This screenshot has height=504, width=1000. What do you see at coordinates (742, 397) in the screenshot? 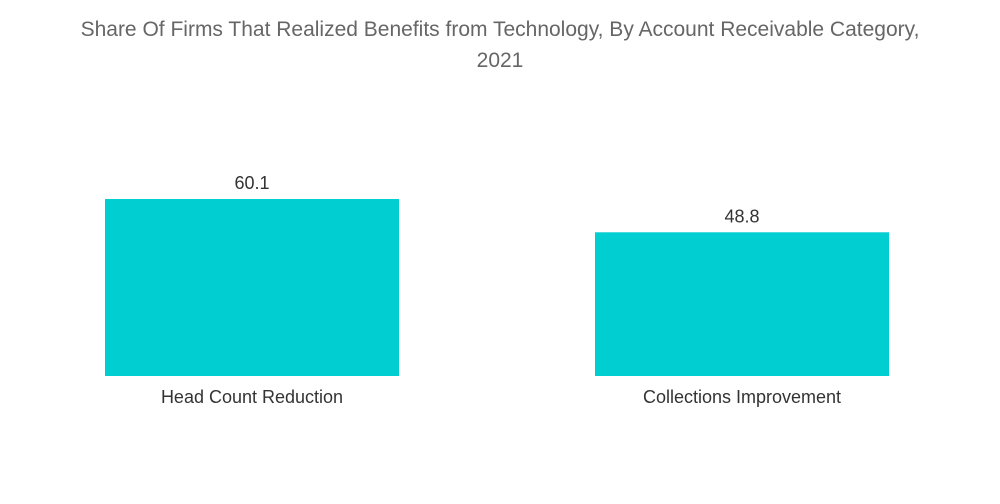
I see `x-tick-label-collections-improvement: Collections Improvement` at bounding box center [742, 397].